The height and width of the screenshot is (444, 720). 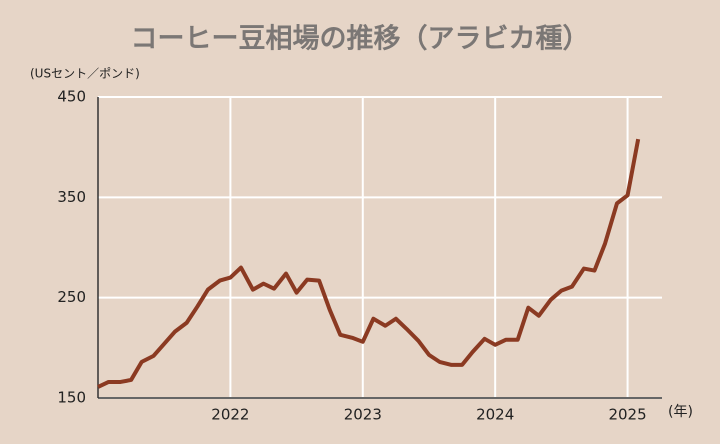 What do you see at coordinates (627, 415) in the screenshot?
I see `x-tick-label: 2025` at bounding box center [627, 415].